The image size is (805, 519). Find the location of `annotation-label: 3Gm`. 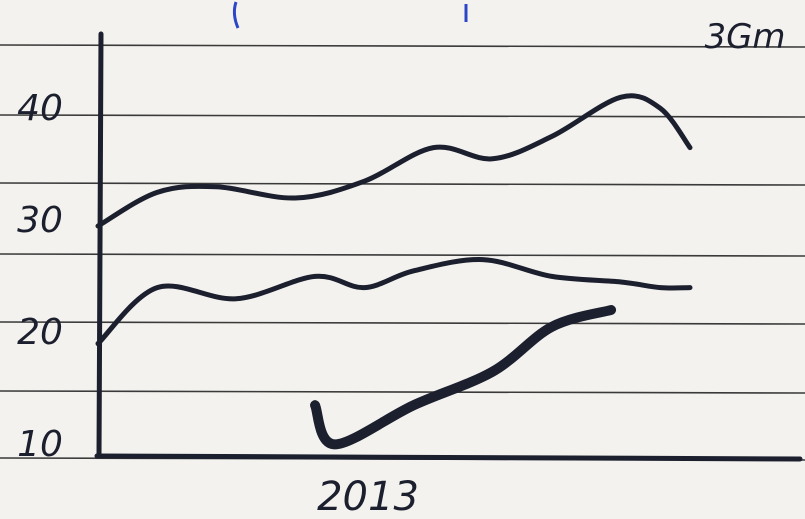

annotation-label: 3Gm is located at coordinates (744, 37).